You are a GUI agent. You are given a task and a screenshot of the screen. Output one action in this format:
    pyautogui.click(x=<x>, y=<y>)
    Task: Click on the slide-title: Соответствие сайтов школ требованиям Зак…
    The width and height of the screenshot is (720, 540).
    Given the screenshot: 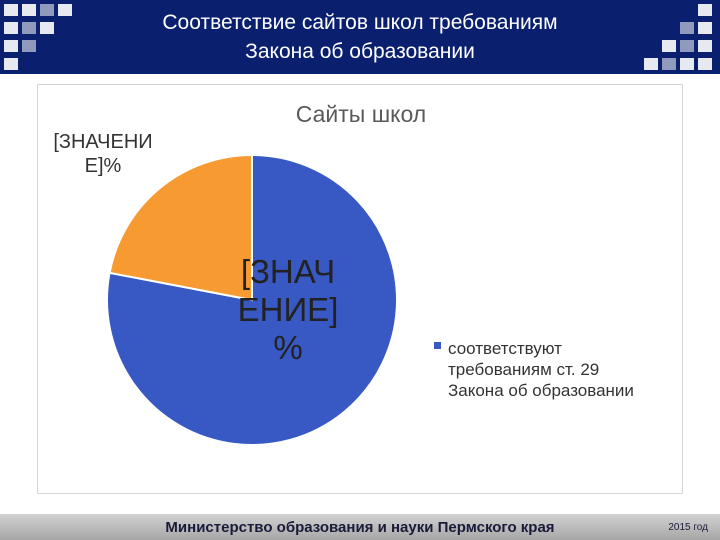 What is the action you would take?
    pyautogui.click(x=360, y=37)
    